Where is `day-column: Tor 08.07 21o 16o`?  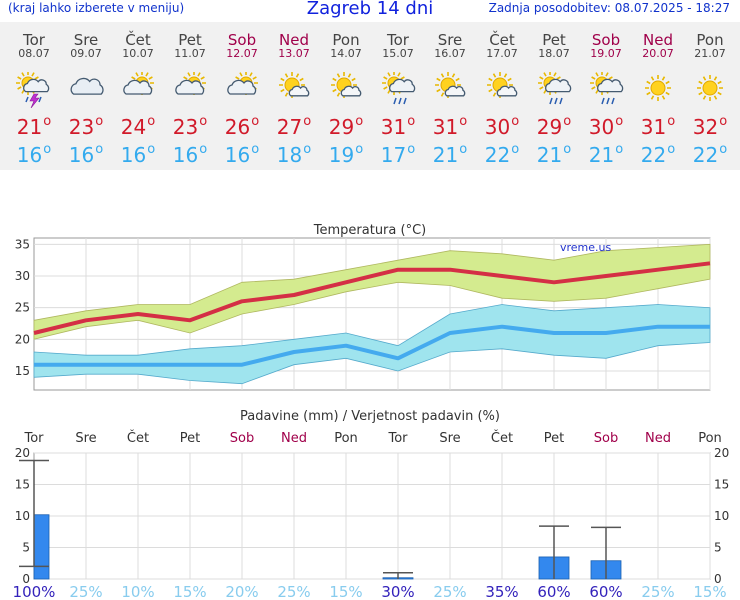 day-column: Tor 08.07 21o 16o is located at coordinates (34, 94).